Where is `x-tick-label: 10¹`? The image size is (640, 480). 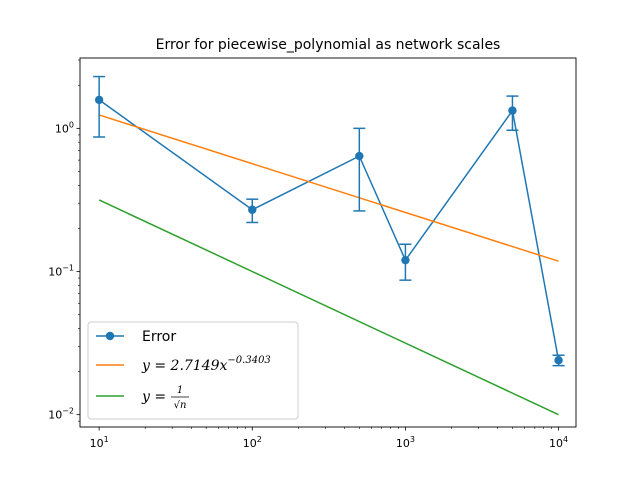 x-tick-label: 10¹ is located at coordinates (99, 442).